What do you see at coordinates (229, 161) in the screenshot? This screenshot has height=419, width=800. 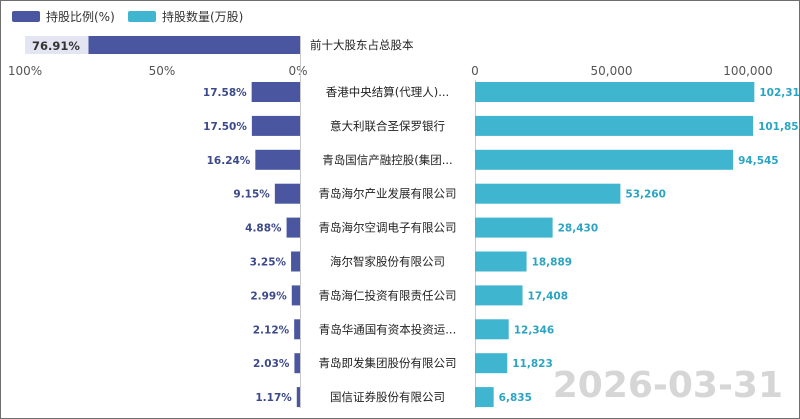 I see `ratio-value-label: 16.24%` at bounding box center [229, 161].